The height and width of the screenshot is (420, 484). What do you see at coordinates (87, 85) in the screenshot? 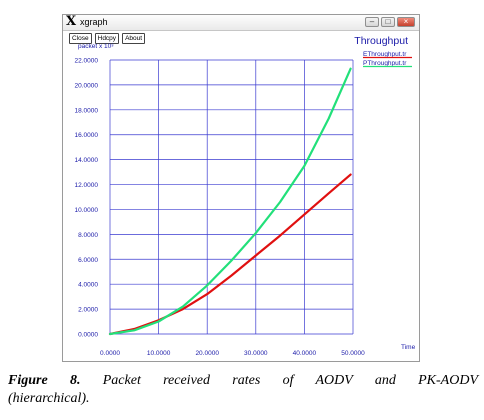
I see `y-tick-label: 20.0000` at bounding box center [87, 85].